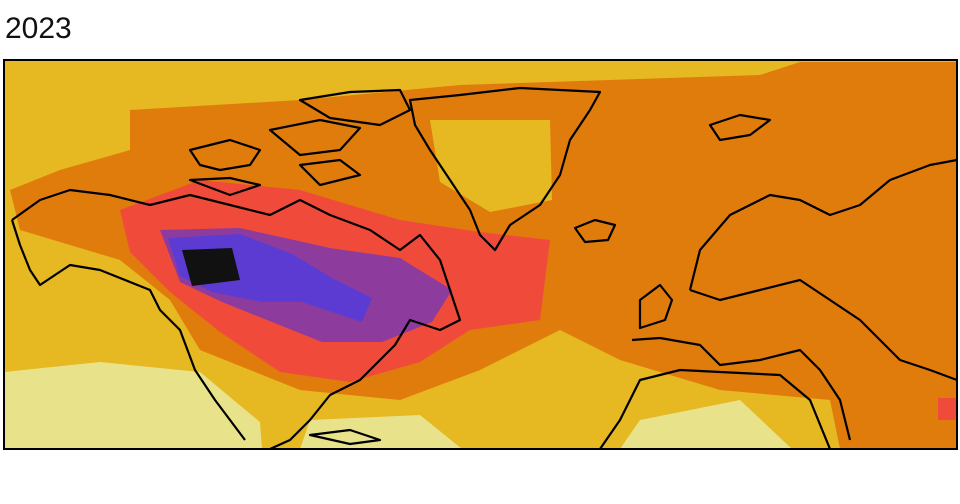 Image resolution: width=960 pixels, height=504 pixels. I want to click on coastline-arctic-islands, so click(300, 142).